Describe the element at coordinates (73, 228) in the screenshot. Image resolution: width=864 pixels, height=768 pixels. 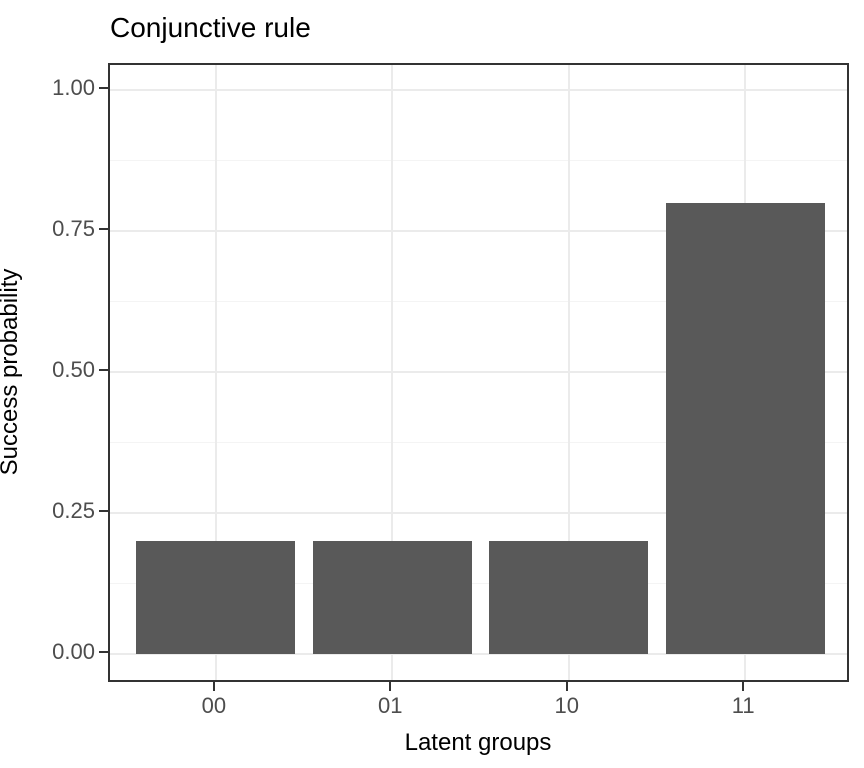
I see `y-tick-label: 0.75` at that location.